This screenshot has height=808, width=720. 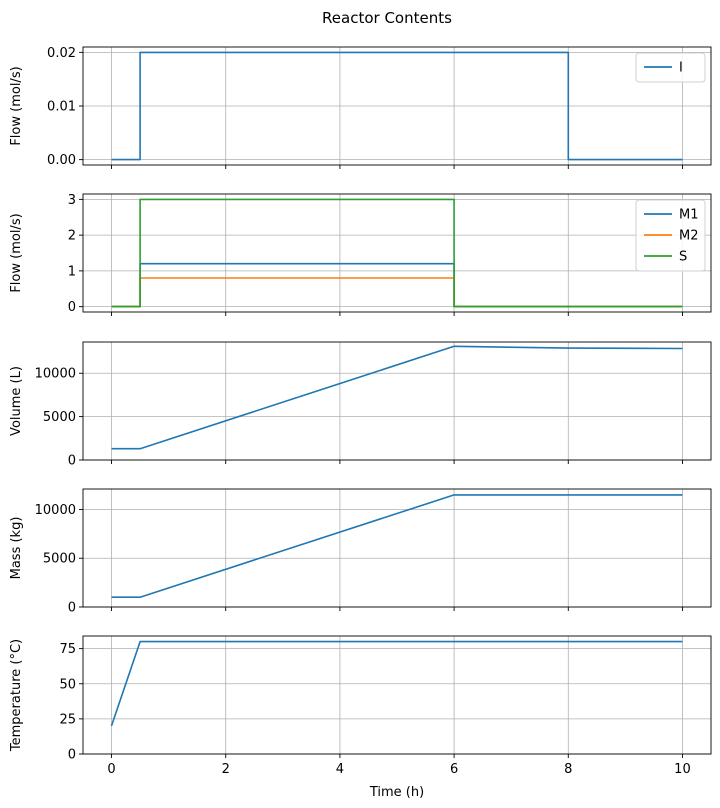 I want to click on y-tick-label: 50, so click(x=67, y=684).